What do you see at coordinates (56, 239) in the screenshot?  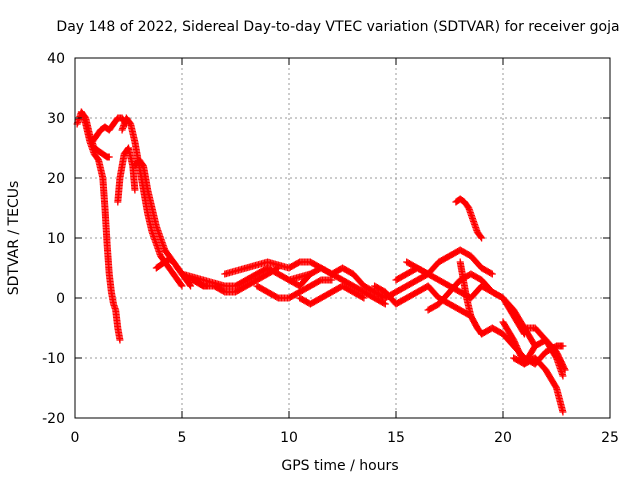 I see `y-tick-label: 10` at bounding box center [56, 239].